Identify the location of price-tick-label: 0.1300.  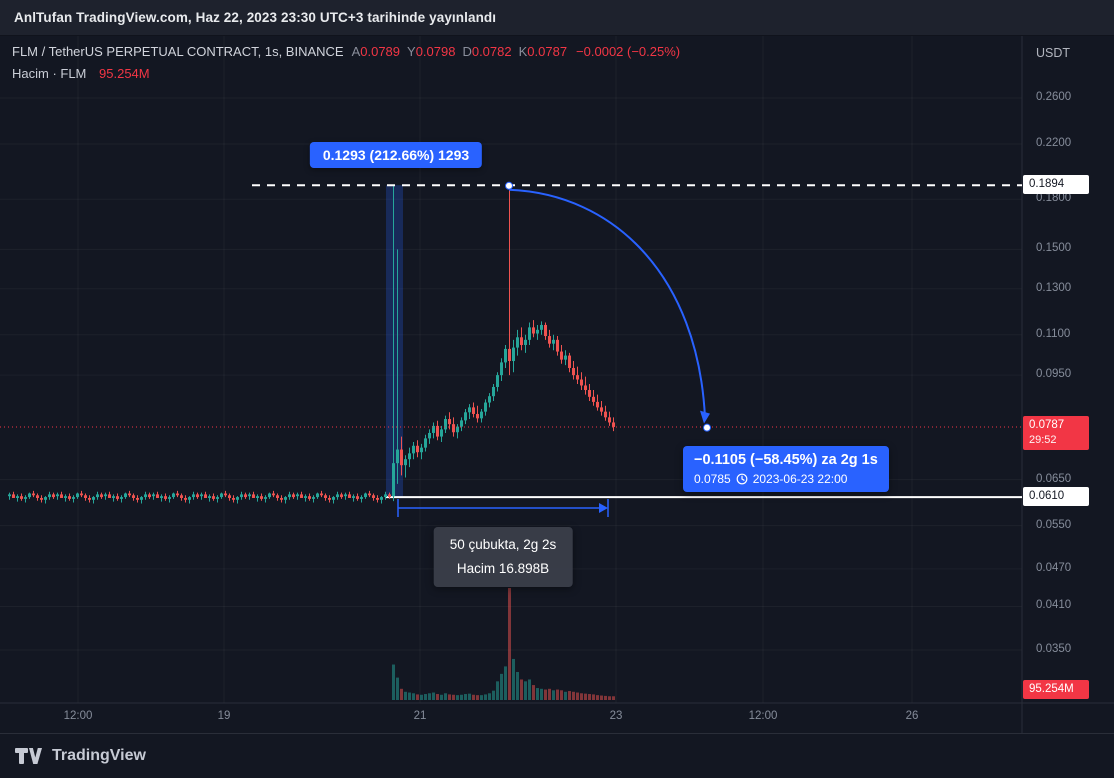
(1054, 287).